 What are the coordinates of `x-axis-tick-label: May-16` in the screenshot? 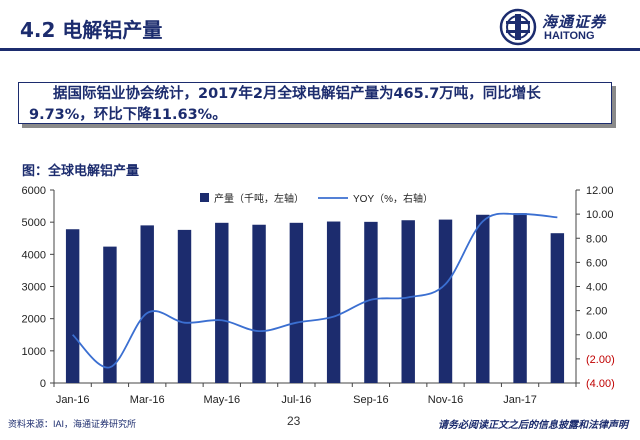 It's located at (221, 400).